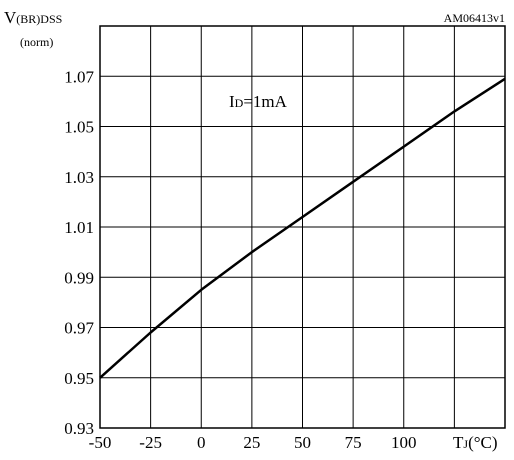  I want to click on y-tick-label: 1.07, so click(79, 76).